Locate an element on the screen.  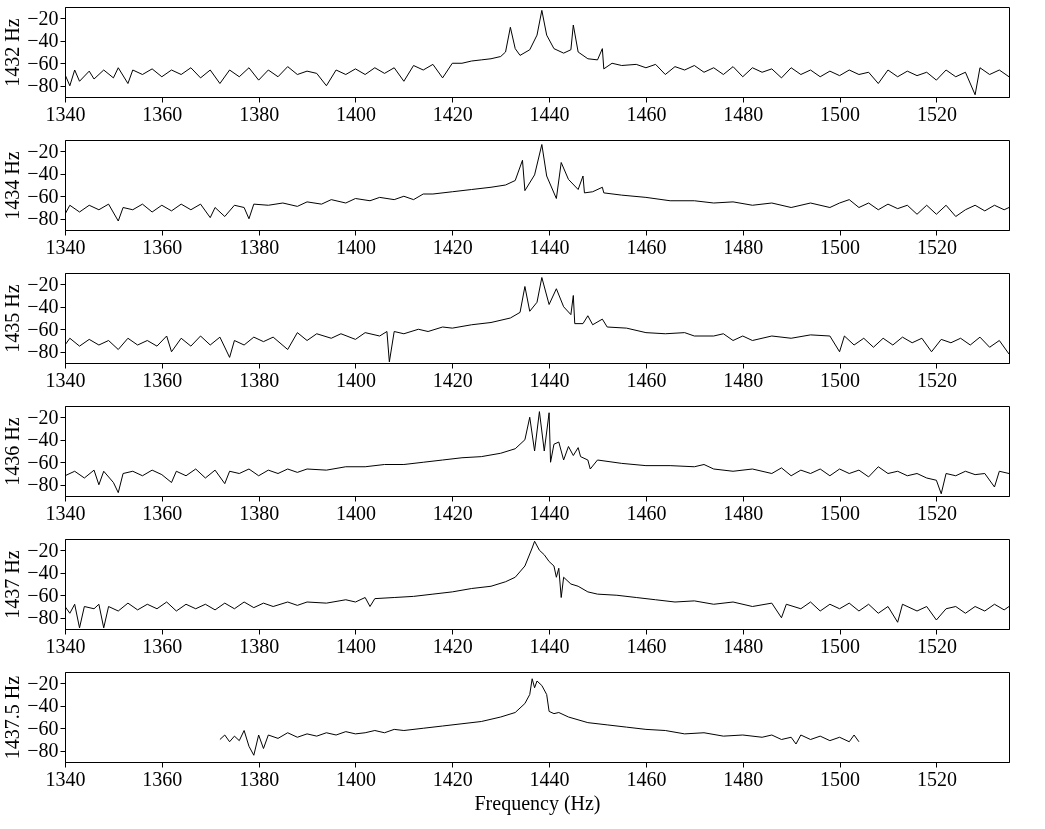
y-axis-title: 1436 Hz is located at coordinates (12, 451).